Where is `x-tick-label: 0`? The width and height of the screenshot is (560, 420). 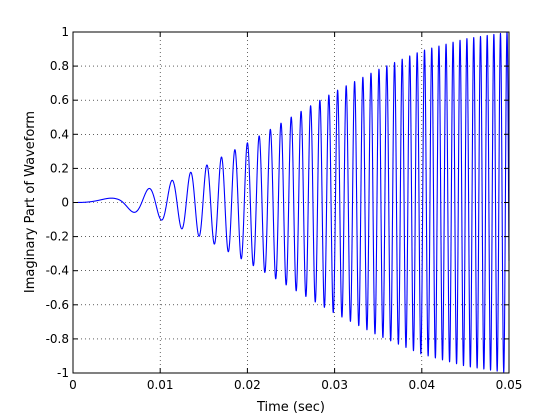
x-tick-label: 0 is located at coordinates (73, 385).